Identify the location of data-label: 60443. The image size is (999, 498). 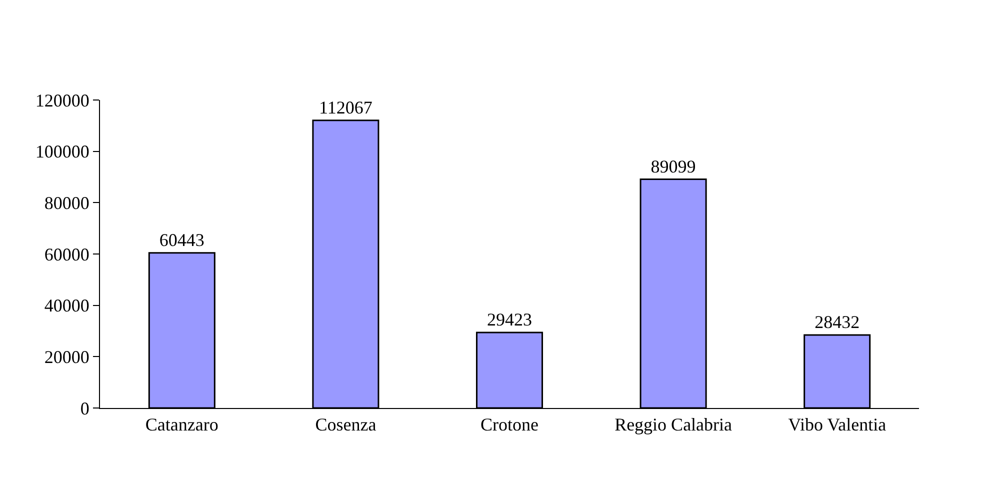
(181, 240).